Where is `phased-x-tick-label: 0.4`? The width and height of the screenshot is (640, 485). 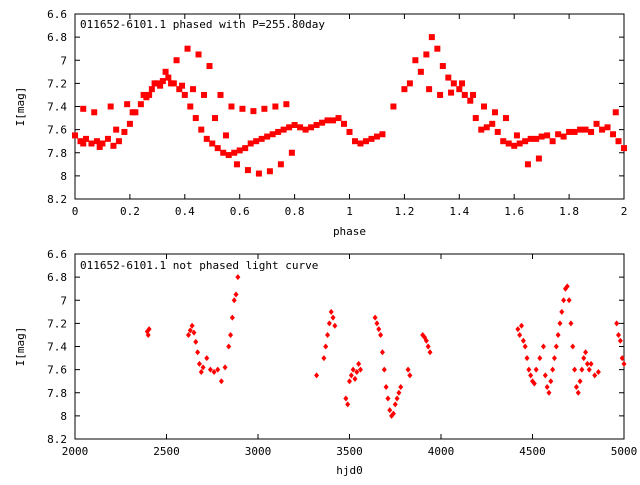
phased-x-tick-label: 0.4 is located at coordinates (185, 211).